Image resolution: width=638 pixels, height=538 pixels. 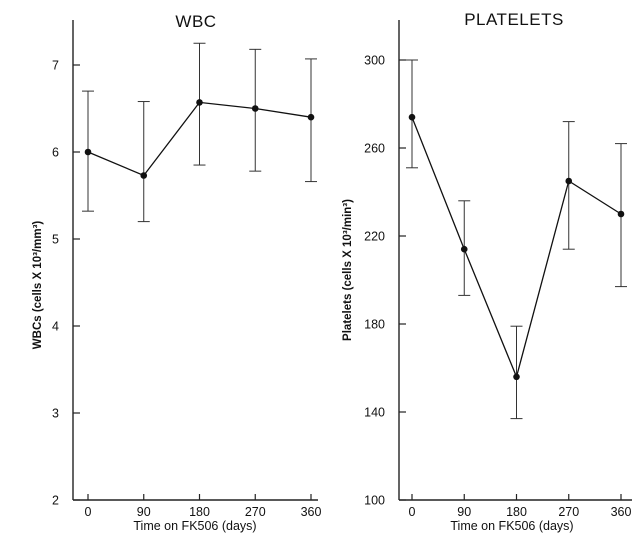 What do you see at coordinates (511, 526) in the screenshot?
I see `platelets-xlabel: Time on FK506 (days)` at bounding box center [511, 526].